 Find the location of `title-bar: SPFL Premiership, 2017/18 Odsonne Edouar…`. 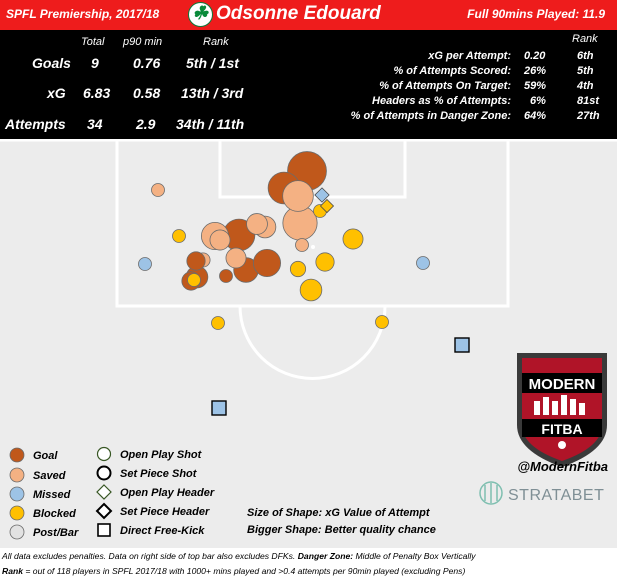

title-bar: SPFL Premiership, 2017/18 Odsonne Edouar… is located at coordinates (308, 15).